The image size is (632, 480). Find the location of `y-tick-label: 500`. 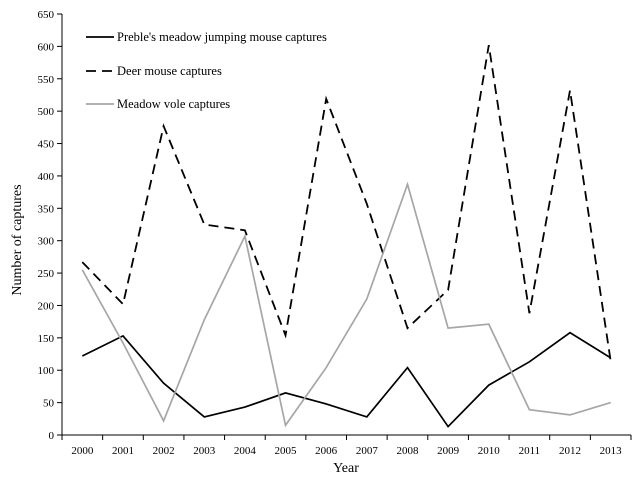

y-tick-label: 500 is located at coordinates (46, 112).